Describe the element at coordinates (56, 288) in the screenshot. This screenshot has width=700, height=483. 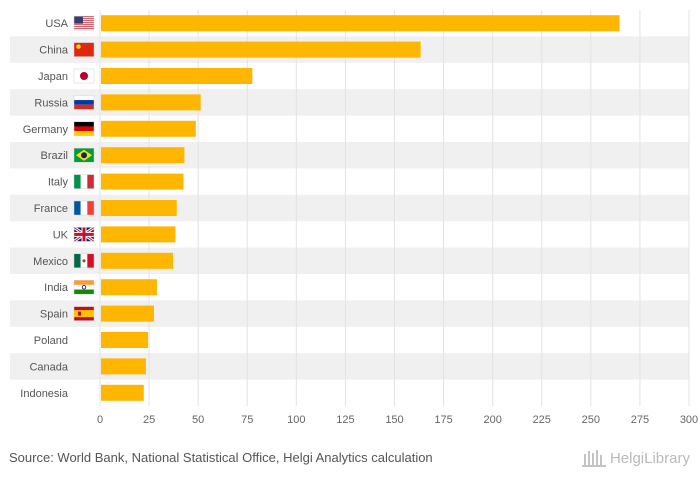
I see `category-label: India` at that location.